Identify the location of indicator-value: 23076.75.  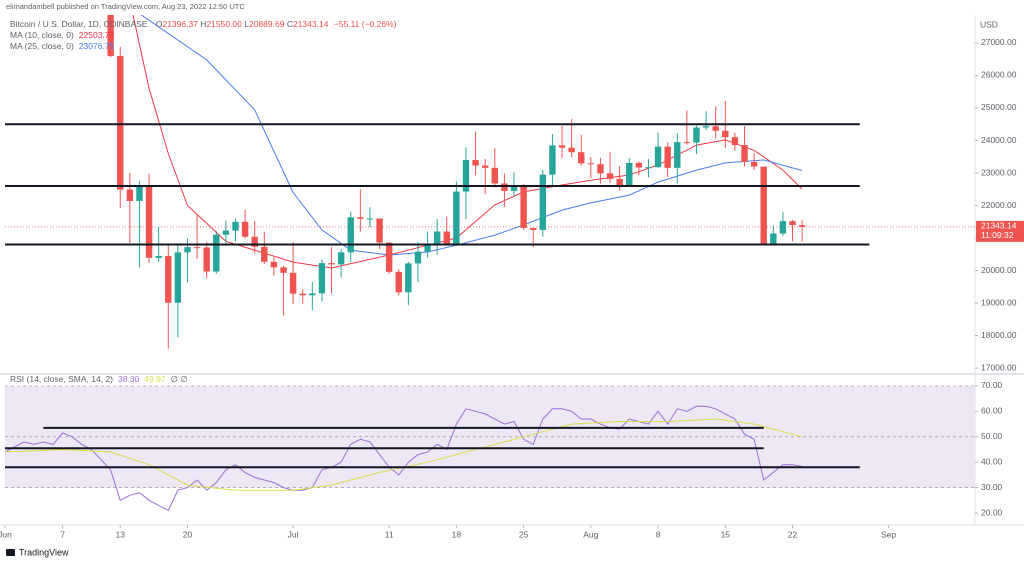
(97, 46).